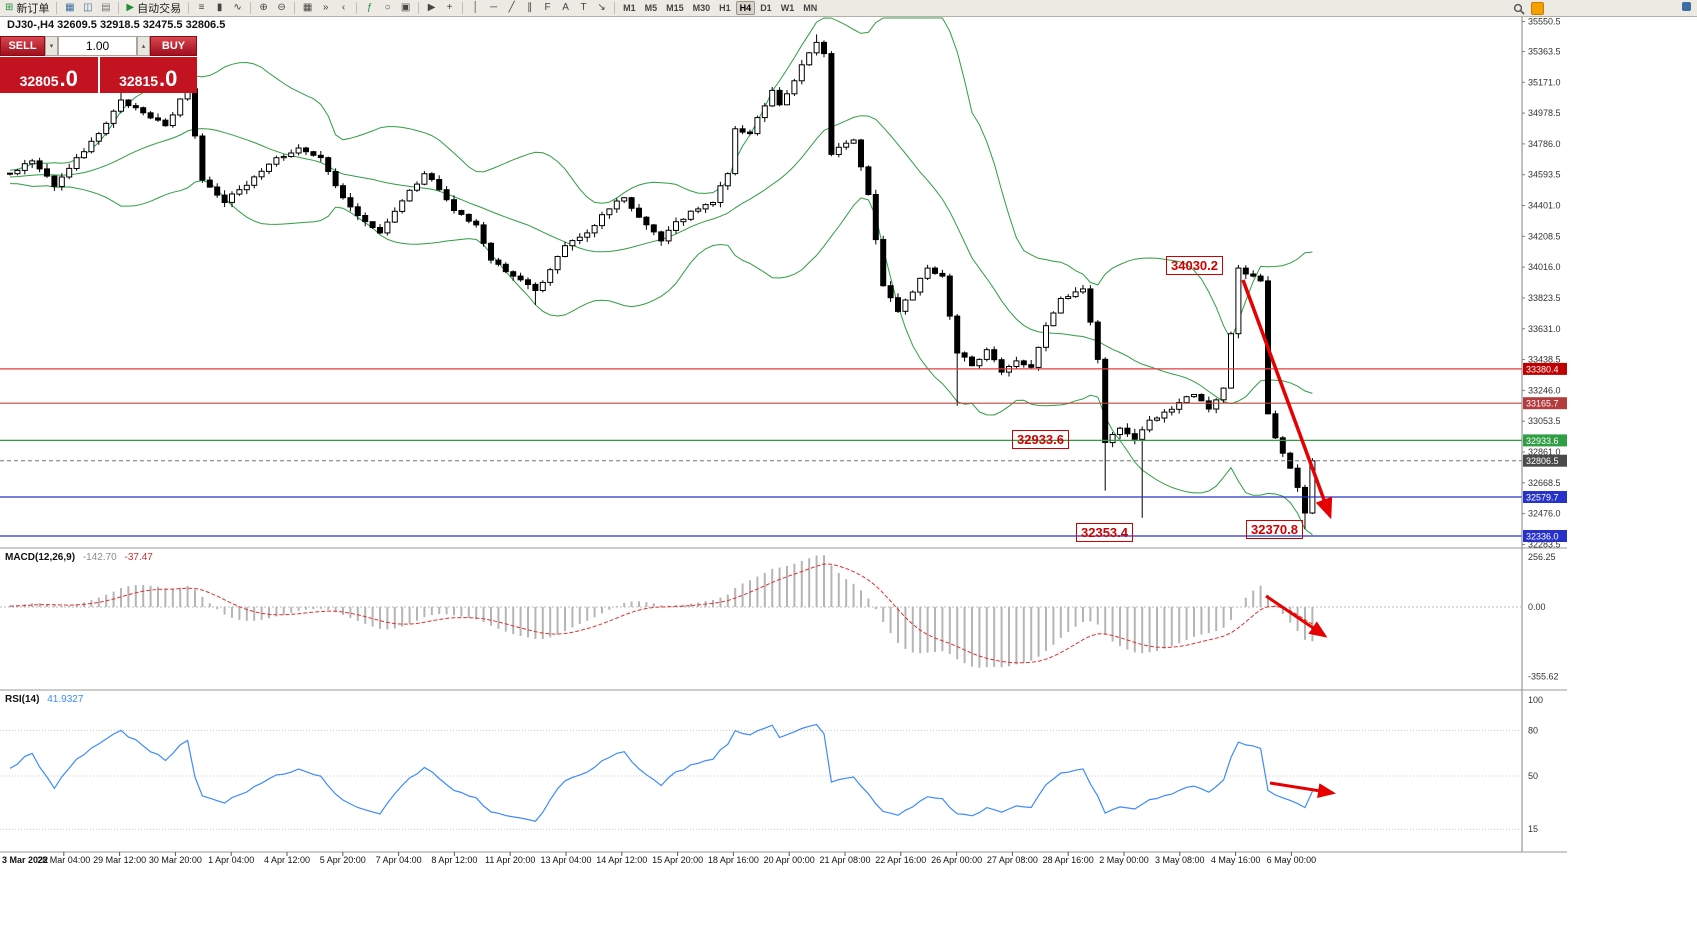 The height and width of the screenshot is (937, 1697). What do you see at coordinates (675, 8) in the screenshot?
I see `timeframe-m15-button: M15` at bounding box center [675, 8].